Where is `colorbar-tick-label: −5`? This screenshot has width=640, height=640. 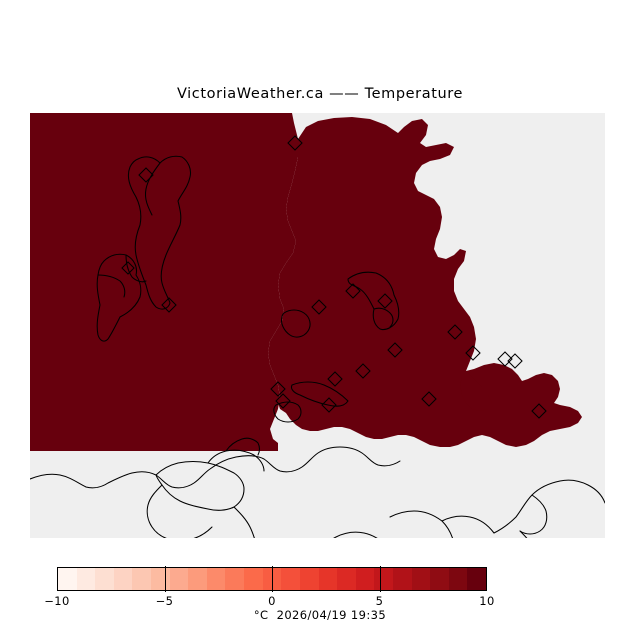 colorbar-tick-label: −5 is located at coordinates (164, 601).